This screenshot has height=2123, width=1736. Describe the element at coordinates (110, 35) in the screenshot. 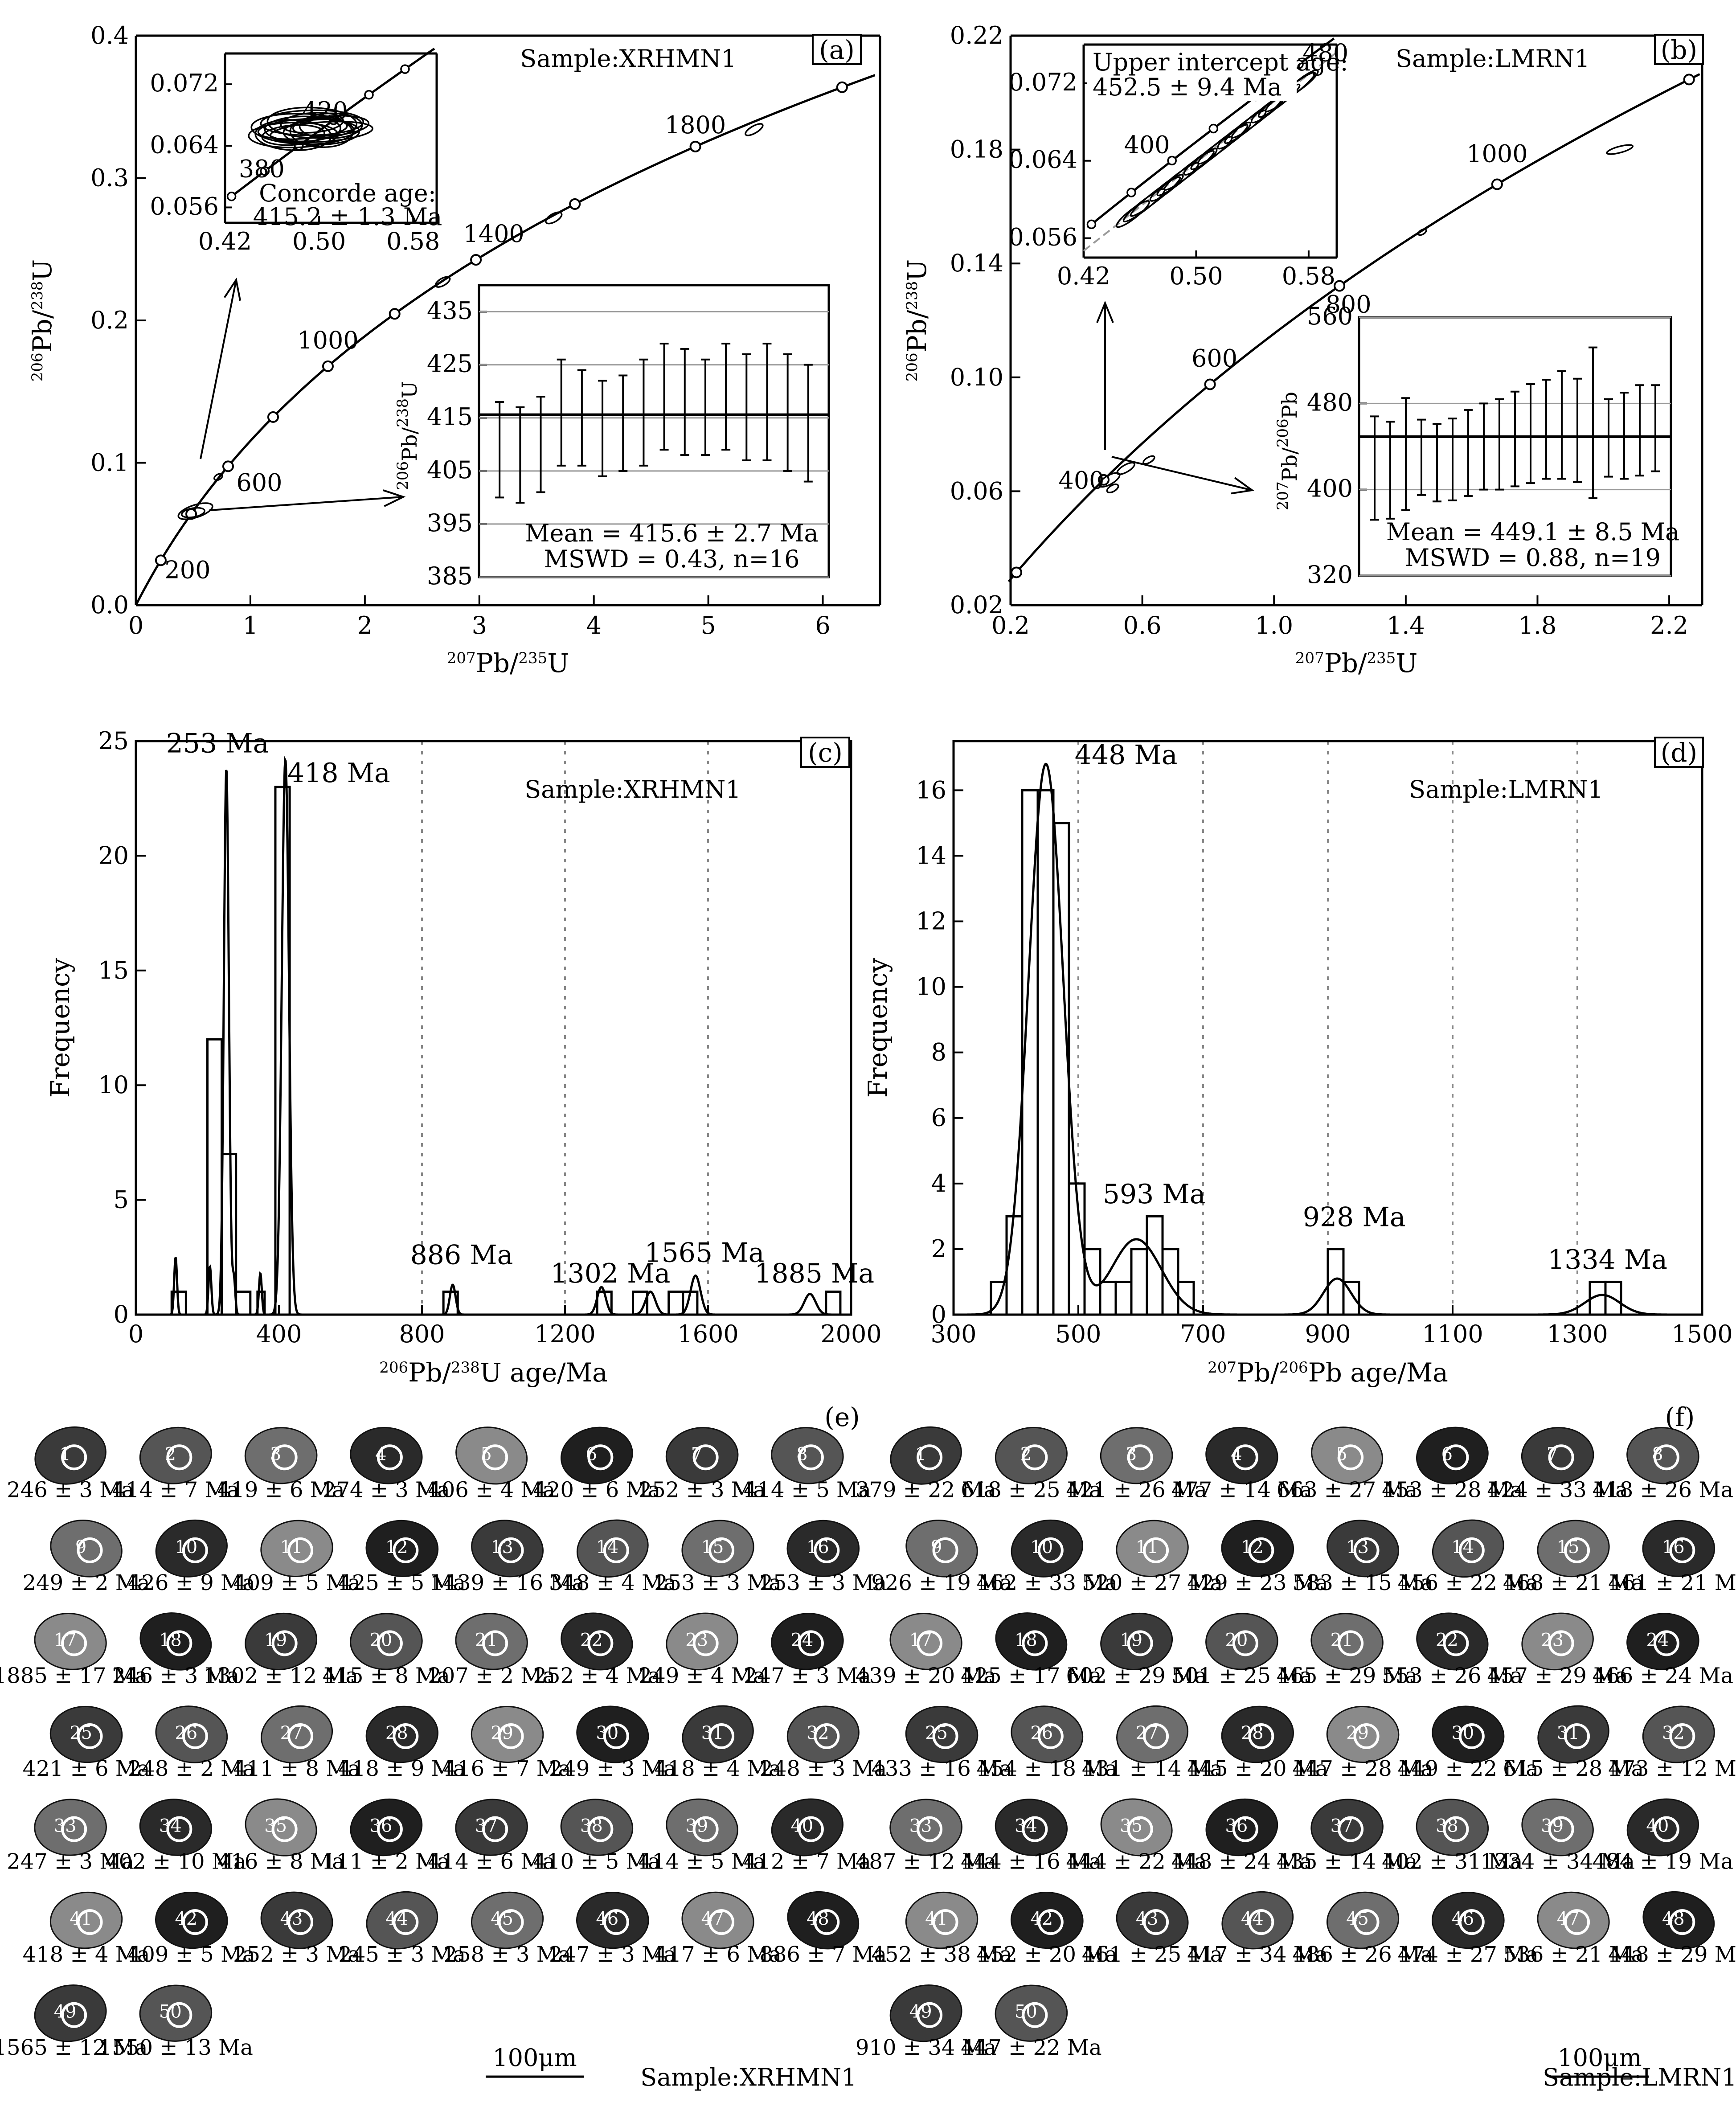

I see `y-tick-label: 0.4` at that location.